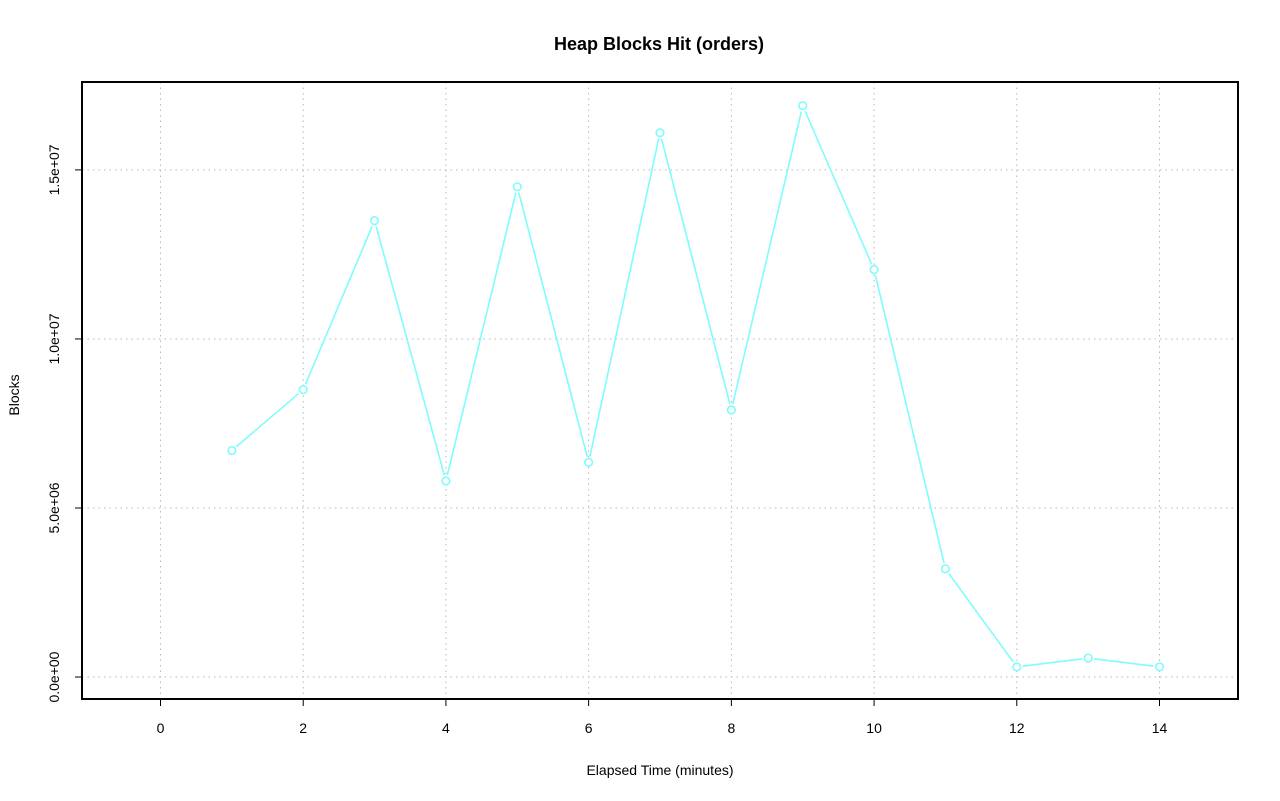 The width and height of the screenshot is (1280, 801). Describe the element at coordinates (874, 728) in the screenshot. I see `x-tick-label-5: 10` at that location.